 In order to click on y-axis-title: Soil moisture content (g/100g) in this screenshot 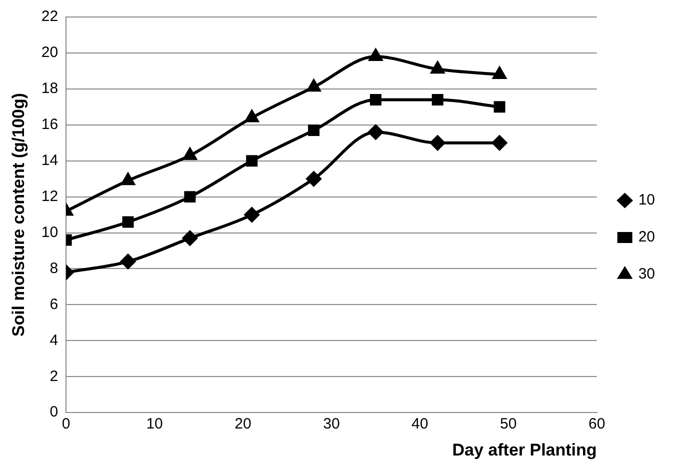, I will do `click(18, 214)`.